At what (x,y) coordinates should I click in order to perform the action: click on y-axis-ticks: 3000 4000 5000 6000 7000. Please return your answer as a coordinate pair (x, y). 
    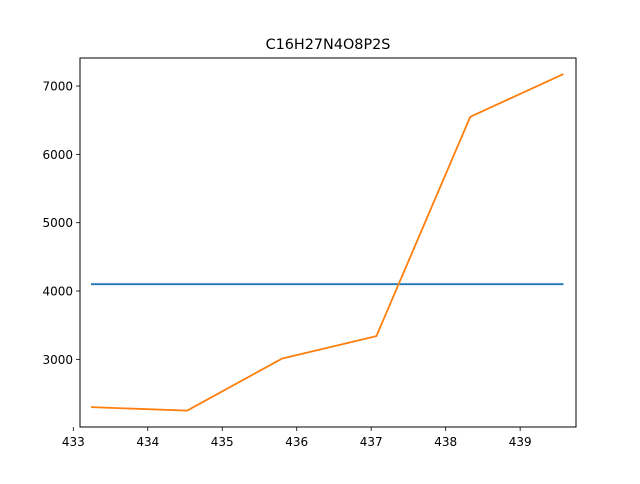
    Looking at the image, I should click on (61, 223).